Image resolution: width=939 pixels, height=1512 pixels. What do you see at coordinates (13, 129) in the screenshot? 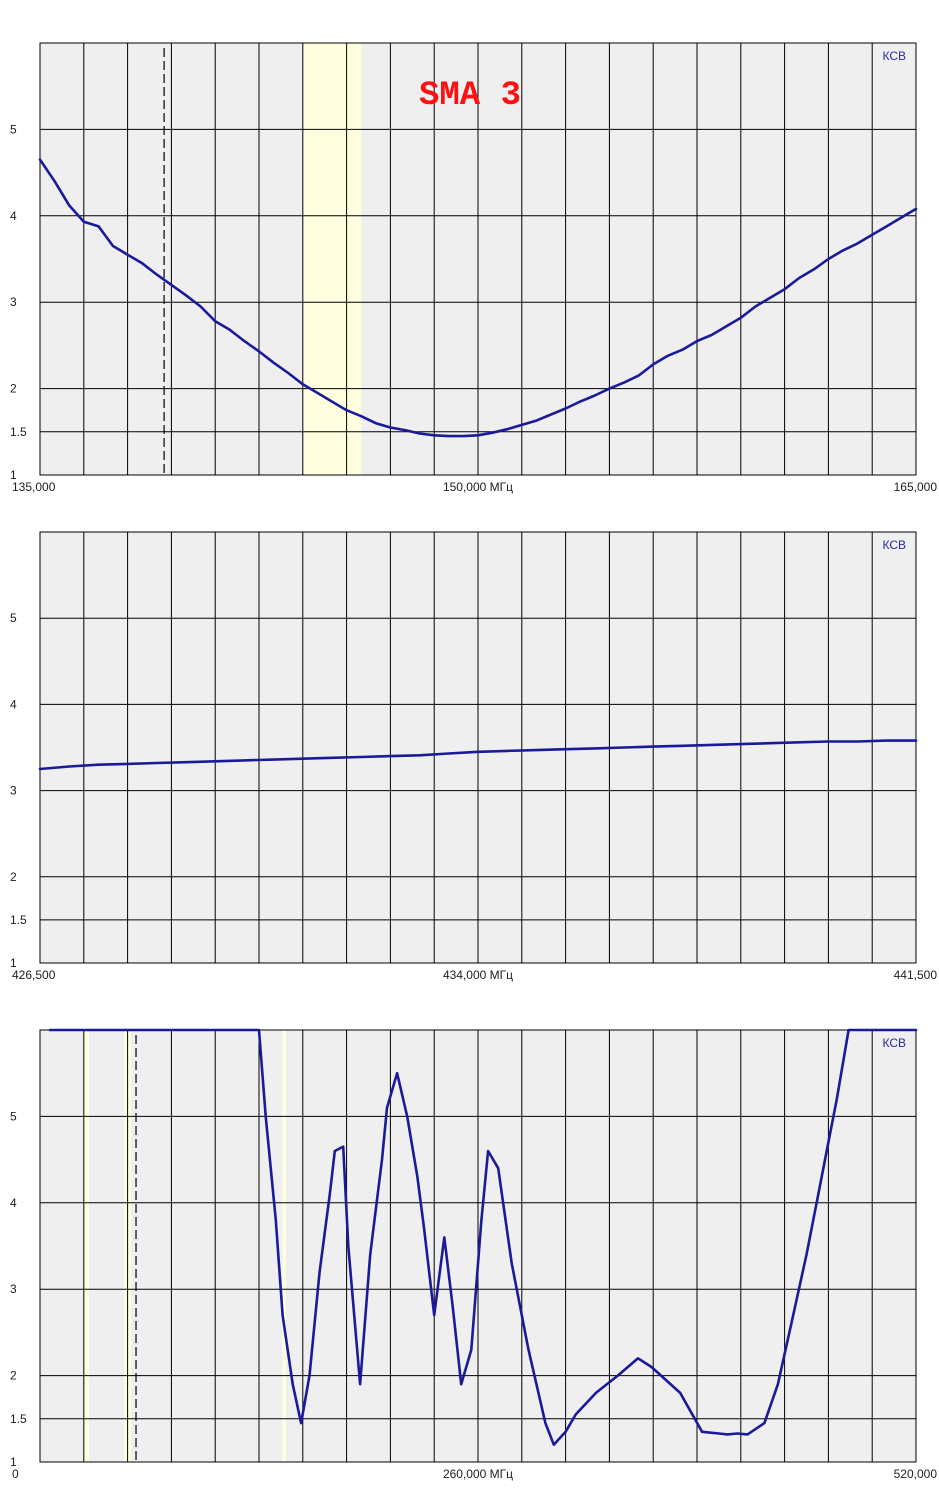
I see `y-tick-label: 5` at bounding box center [13, 129].